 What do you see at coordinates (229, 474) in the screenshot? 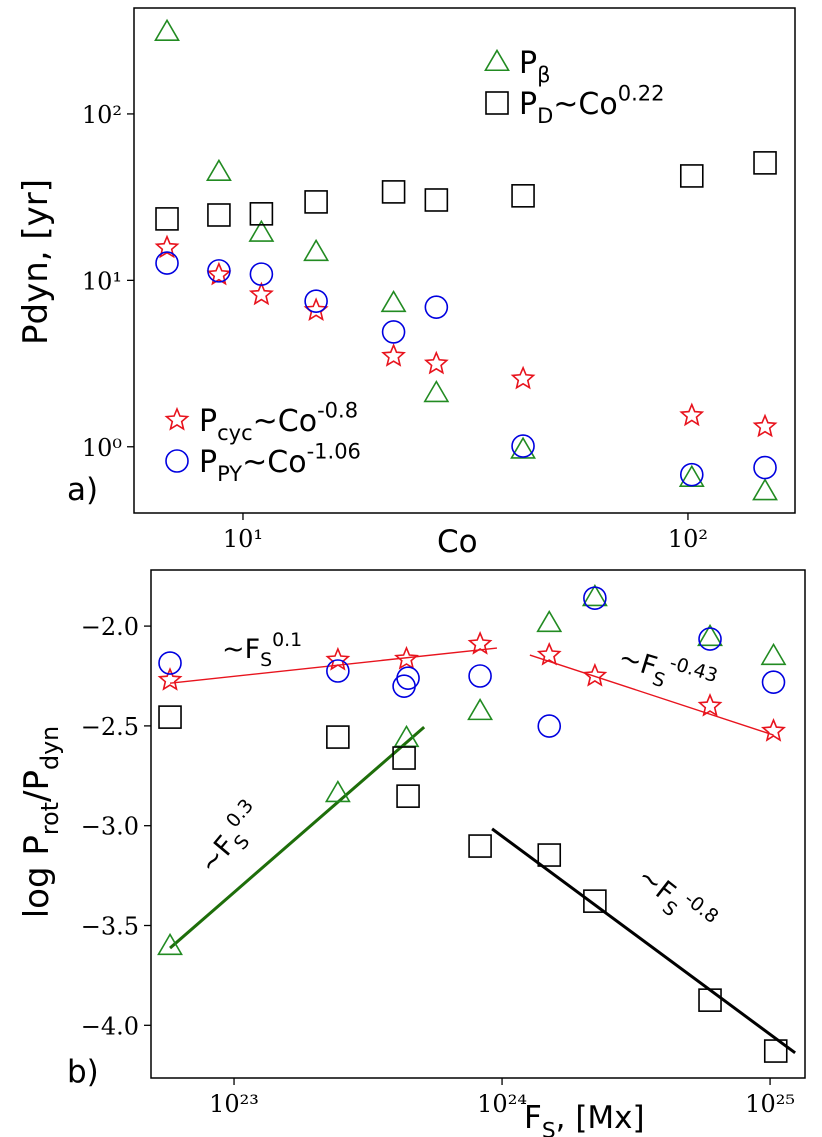
I see `legend-label-part: PY` at bounding box center [229, 474].